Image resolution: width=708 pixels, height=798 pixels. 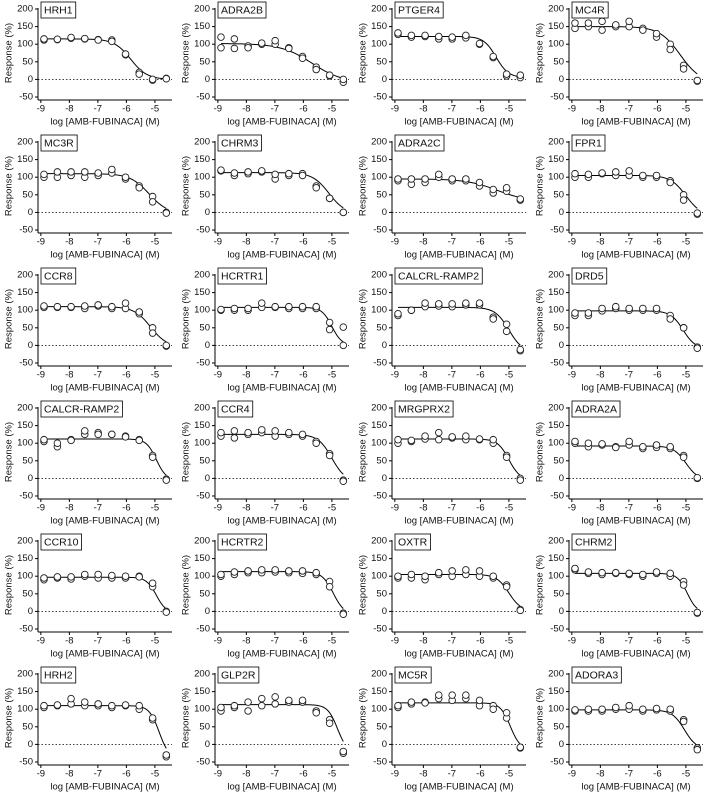 What do you see at coordinates (242, 10) in the screenshot?
I see `panel-title: ADRA2B` at bounding box center [242, 10].